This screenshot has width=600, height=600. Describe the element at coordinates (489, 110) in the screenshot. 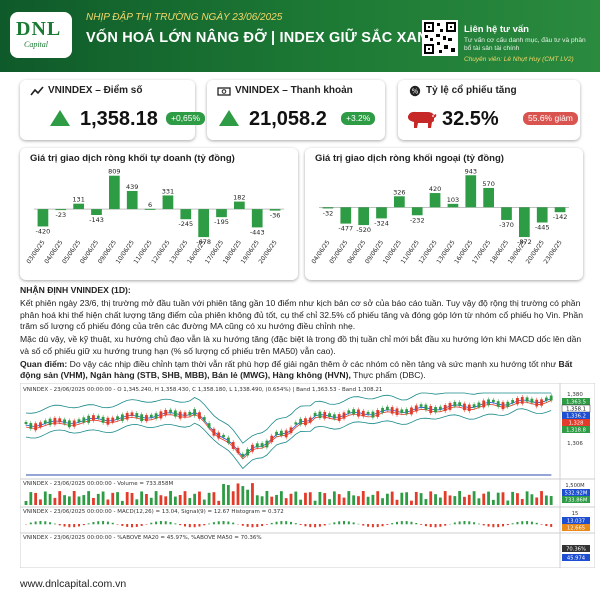

I see `card-advancing-ratio: % Tỷ lệ cổ phiếu tăng 32.5% 55.6% giảm` at that location.